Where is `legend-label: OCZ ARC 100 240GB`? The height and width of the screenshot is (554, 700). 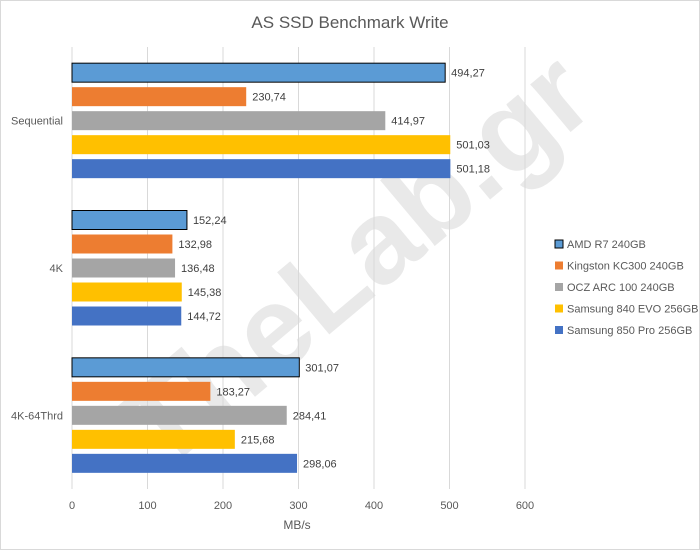
legend-label: OCZ ARC 100 240GB is located at coordinates (621, 288).